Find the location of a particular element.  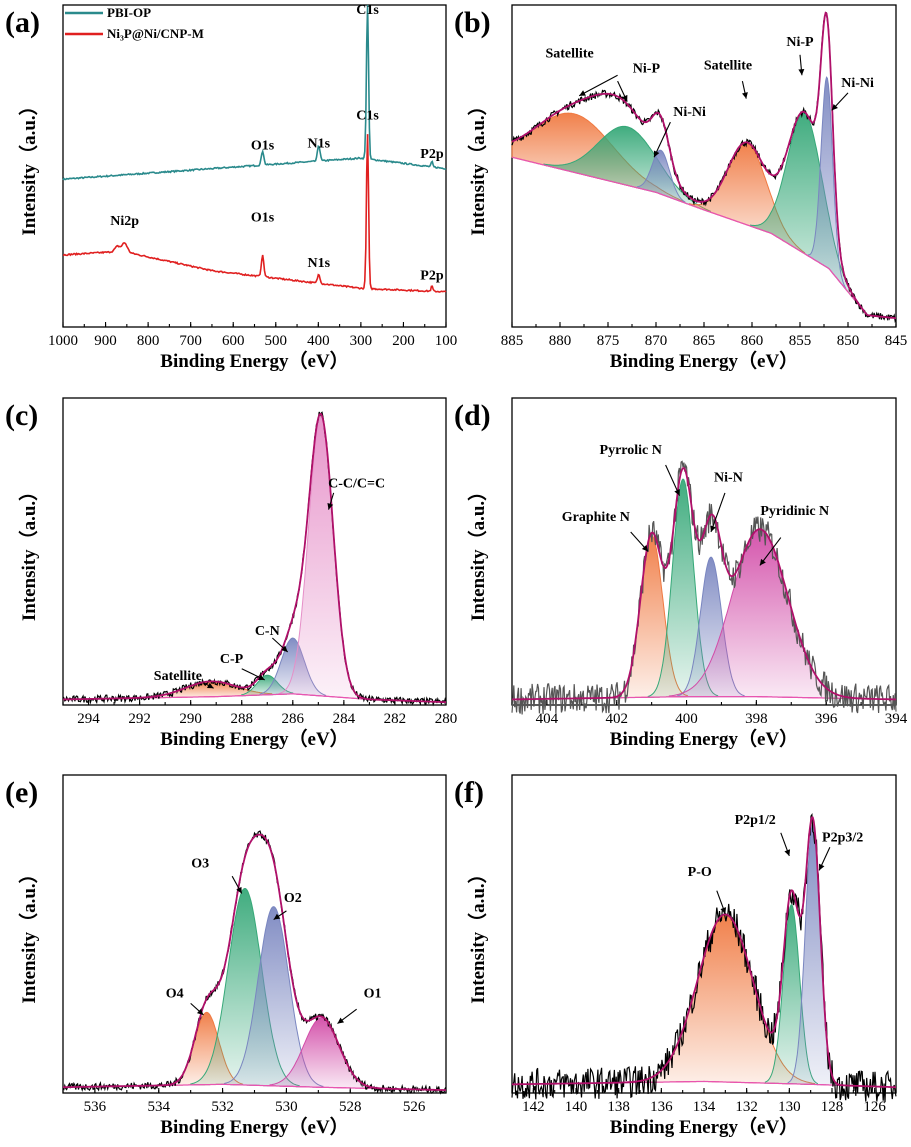

peak-label: Ni2p is located at coordinates (124, 221).